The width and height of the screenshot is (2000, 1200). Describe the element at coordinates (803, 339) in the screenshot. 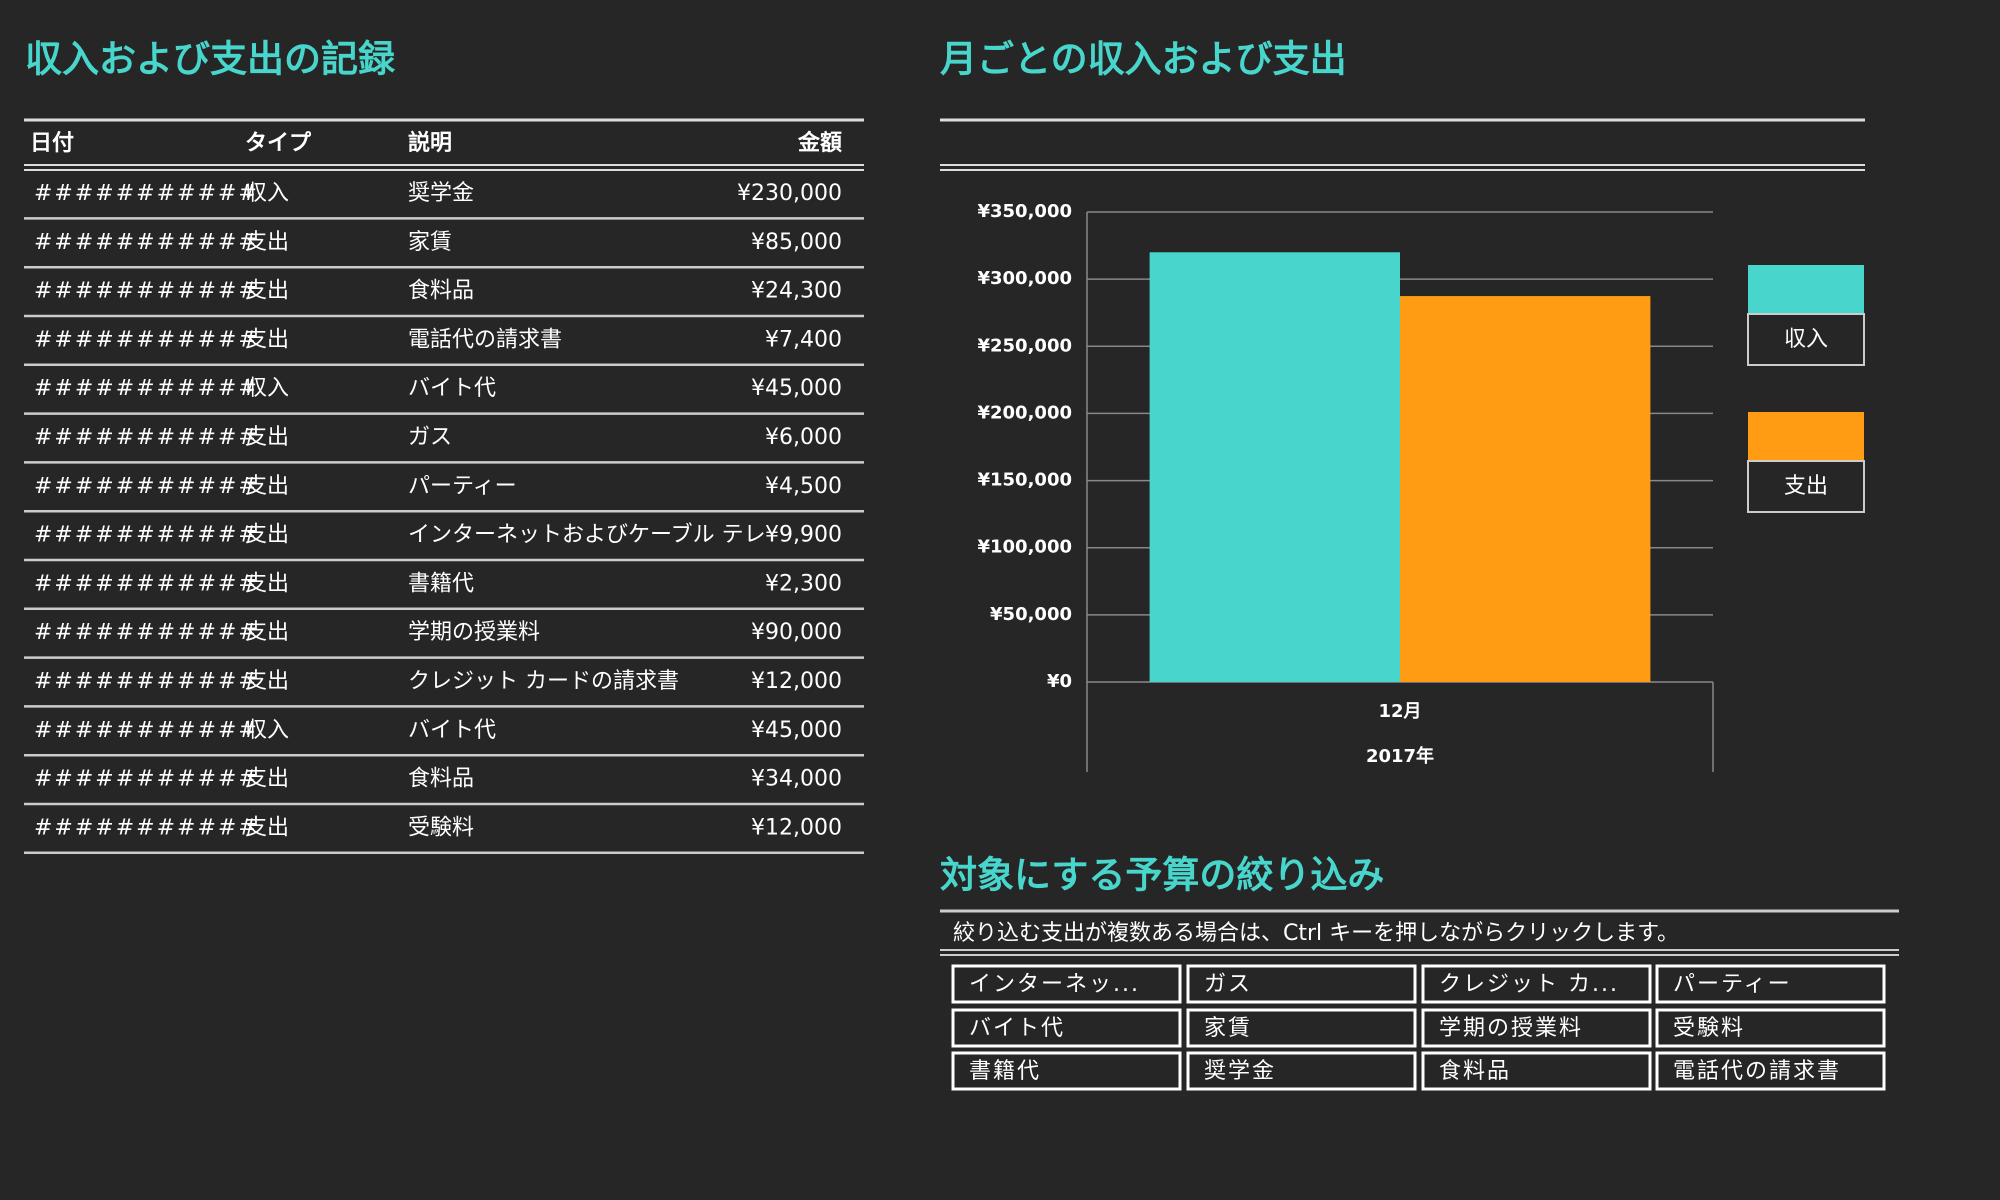

I see `amount-cell: ¥7,400` at that location.